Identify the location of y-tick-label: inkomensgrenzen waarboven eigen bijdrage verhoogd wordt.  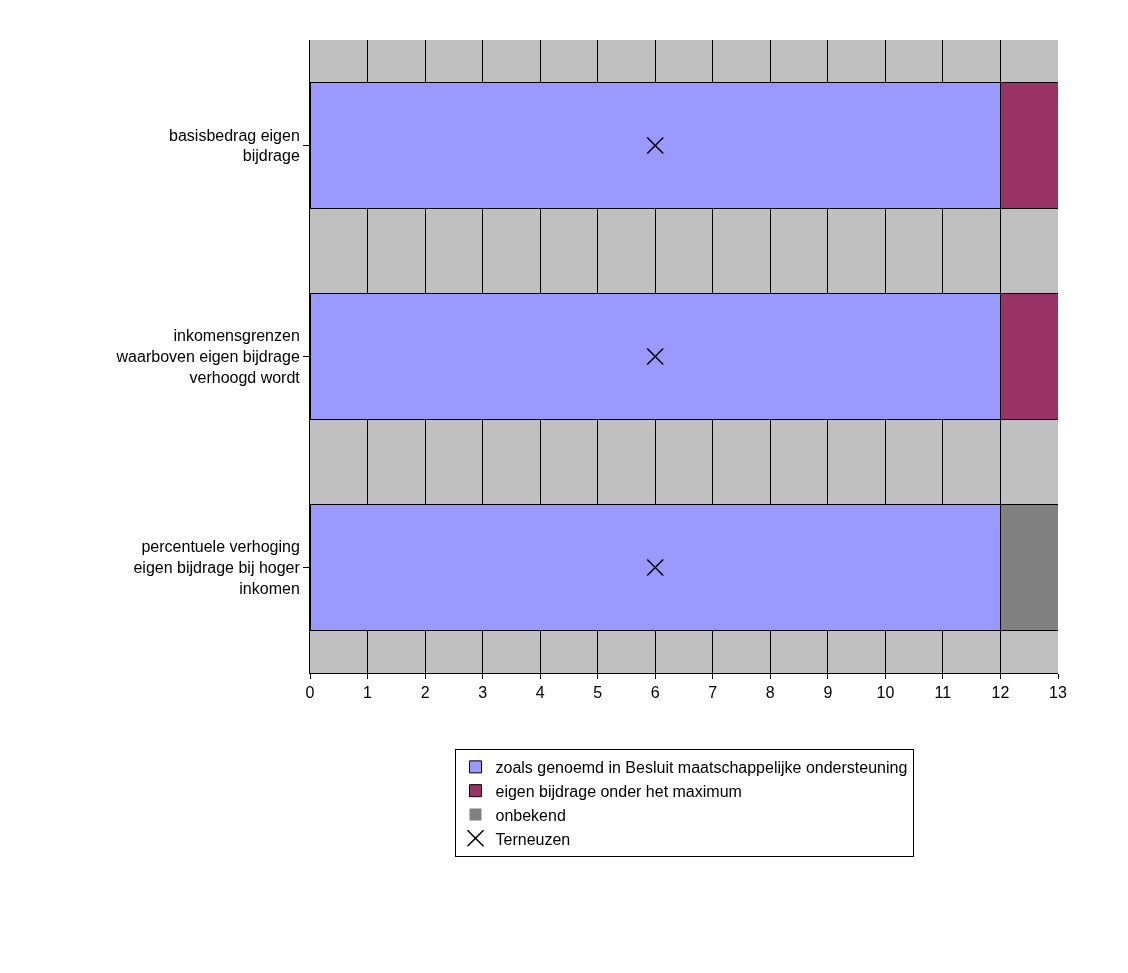
(208, 356).